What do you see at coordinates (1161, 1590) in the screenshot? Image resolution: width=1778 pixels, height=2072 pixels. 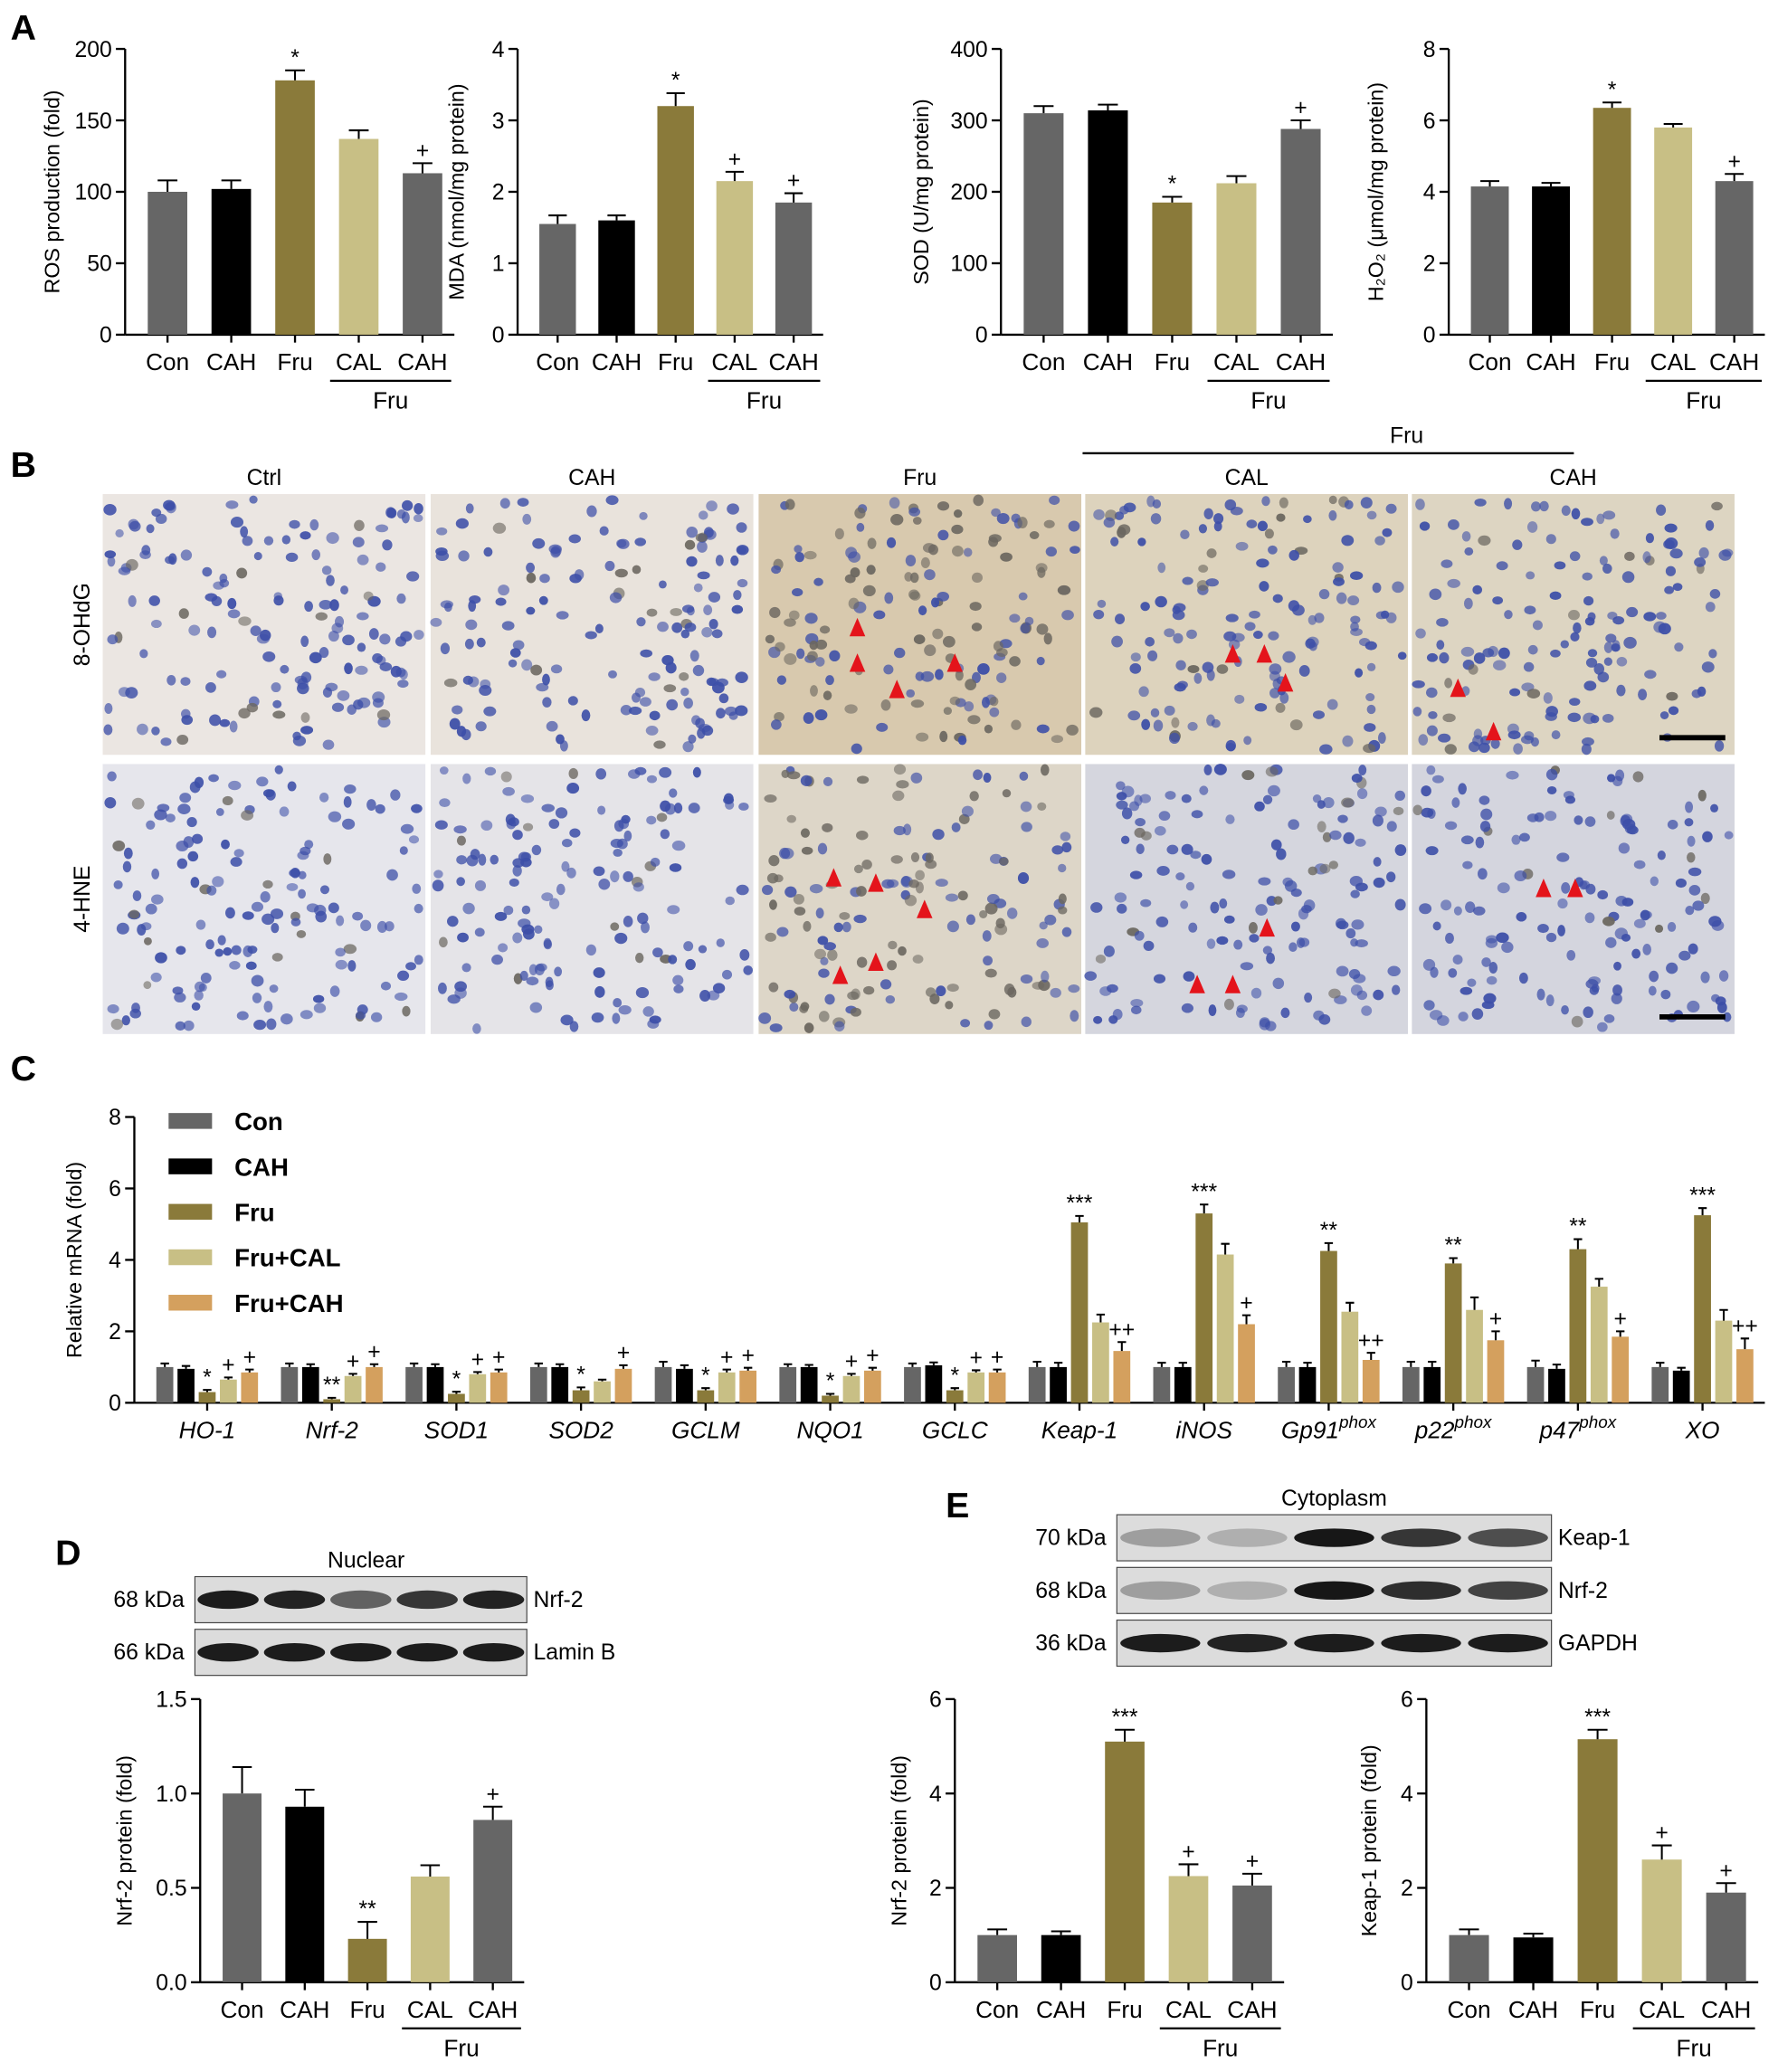 I see `blot-band` at bounding box center [1161, 1590].